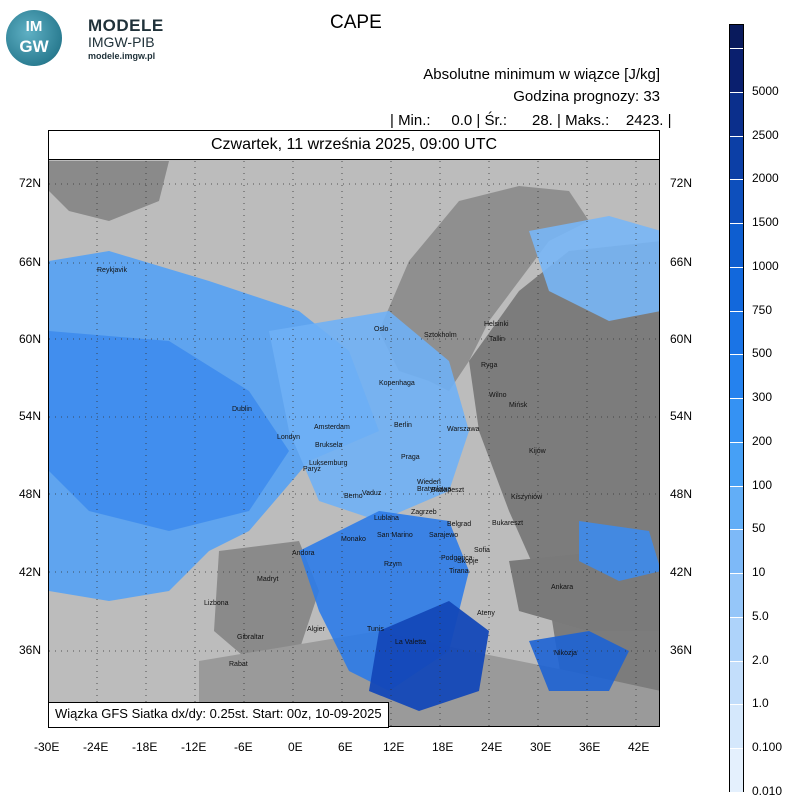 Image resolution: width=800 pixels, height=800 pixels. I want to click on city-label: Oslo, so click(381, 329).